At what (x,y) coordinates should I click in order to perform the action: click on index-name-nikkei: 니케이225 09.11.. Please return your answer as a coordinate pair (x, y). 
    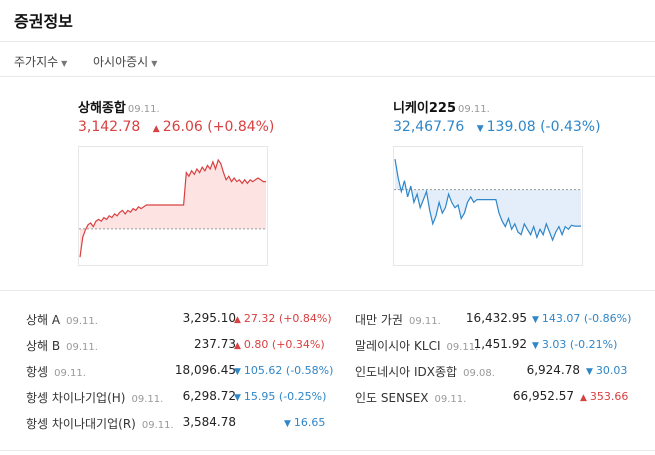
    Looking at the image, I should click on (441, 106).